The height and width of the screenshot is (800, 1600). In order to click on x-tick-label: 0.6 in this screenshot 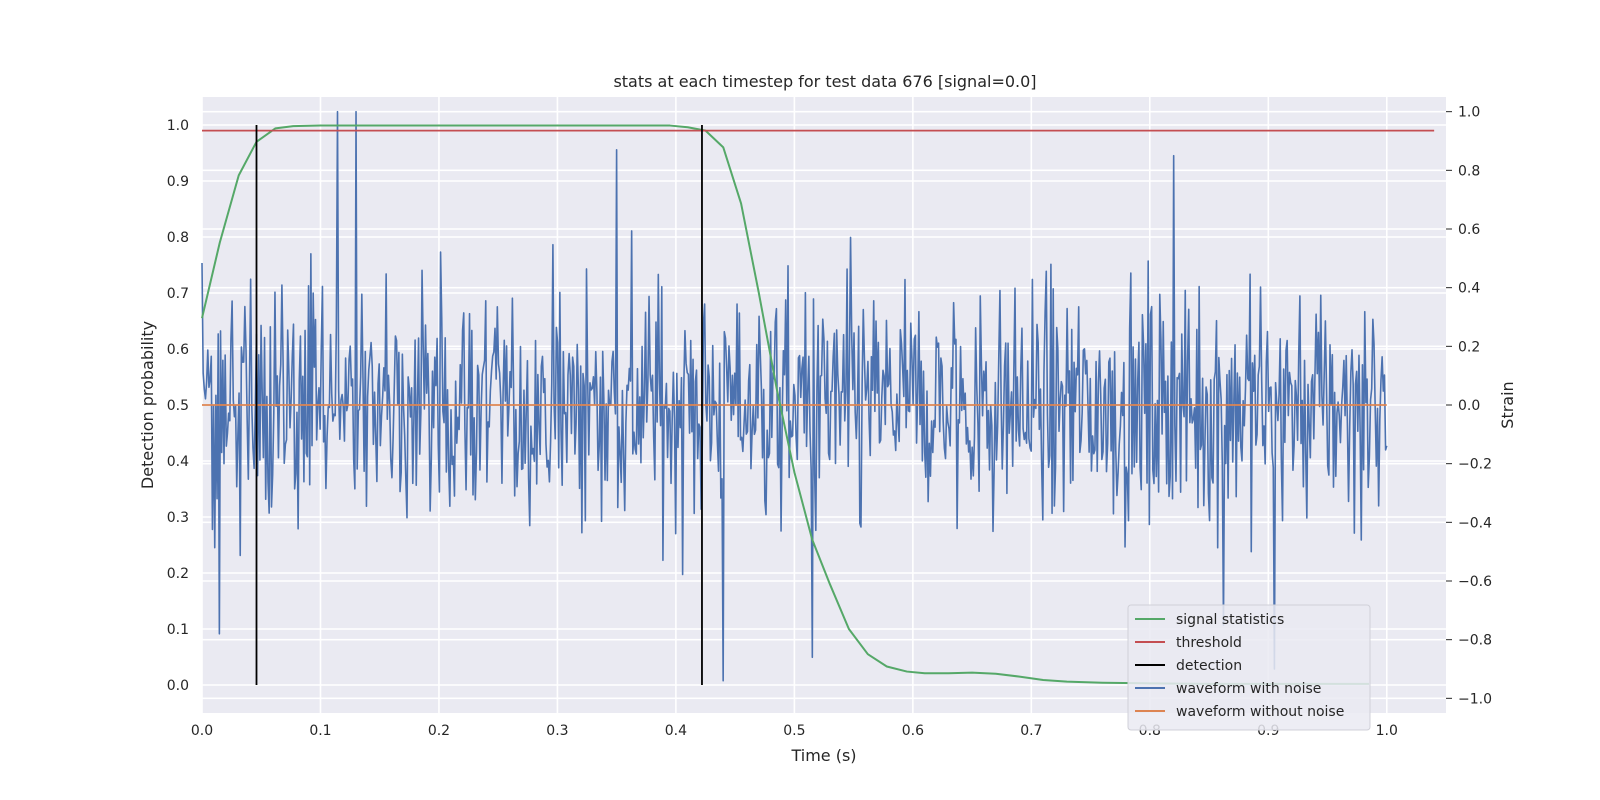, I will do `click(913, 731)`.